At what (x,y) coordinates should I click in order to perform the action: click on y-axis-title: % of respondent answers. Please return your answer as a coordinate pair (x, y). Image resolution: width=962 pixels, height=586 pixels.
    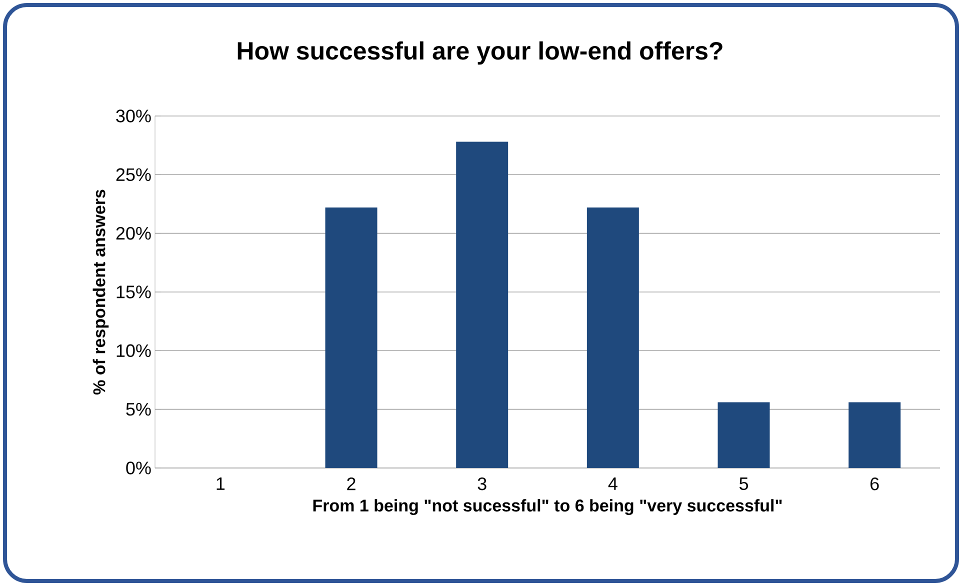
    Looking at the image, I should click on (100, 292).